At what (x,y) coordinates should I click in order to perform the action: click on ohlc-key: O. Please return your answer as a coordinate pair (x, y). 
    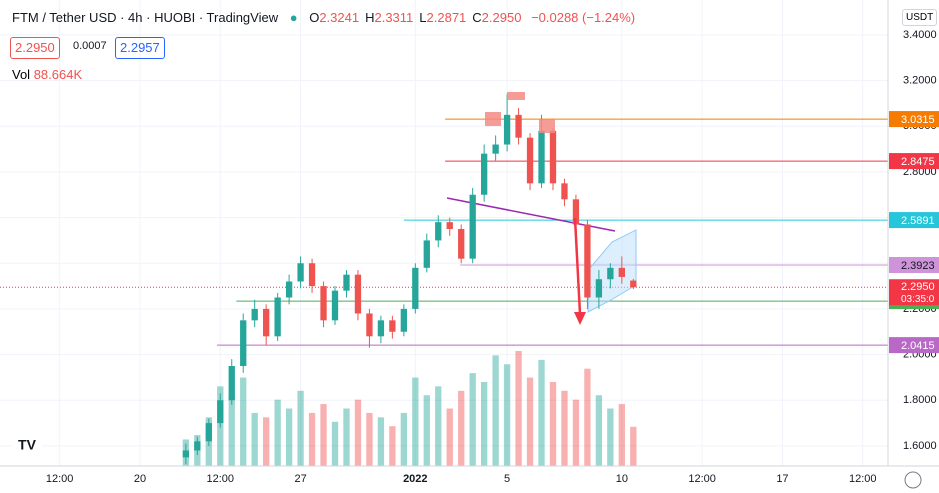
    Looking at the image, I should click on (314, 17).